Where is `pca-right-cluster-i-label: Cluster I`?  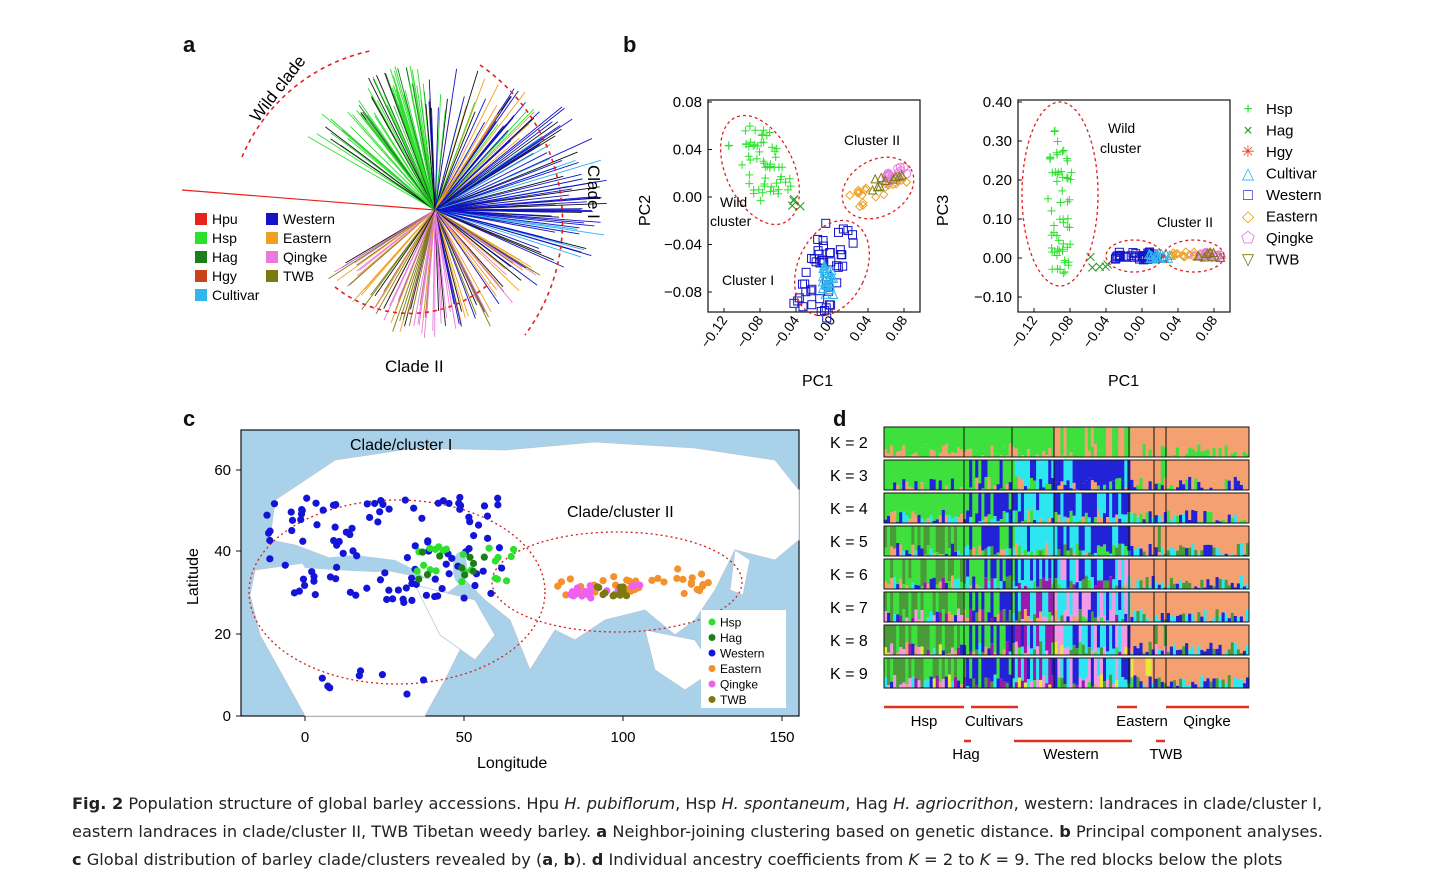
pca-right-cluster-i-label: Cluster I is located at coordinates (1130, 289).